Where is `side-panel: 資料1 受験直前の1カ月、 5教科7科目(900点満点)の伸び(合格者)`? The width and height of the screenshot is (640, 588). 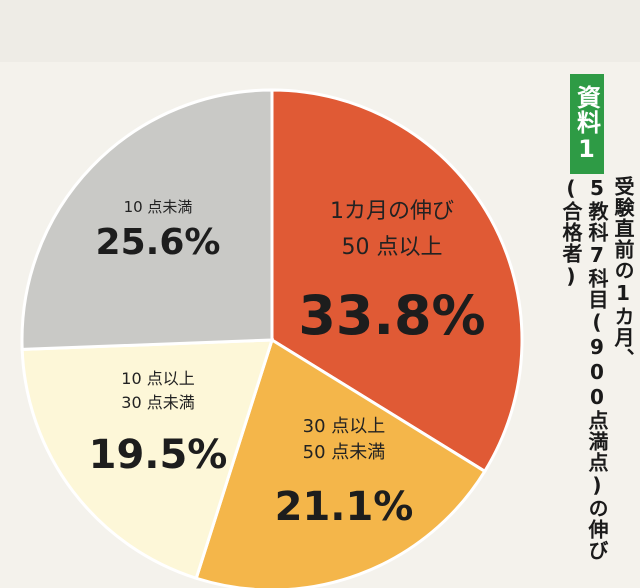 side-panel: 資料1 受験直前の1カ月、 5教科7科目(900点満点)の伸び(合格者) is located at coordinates (598, 327).